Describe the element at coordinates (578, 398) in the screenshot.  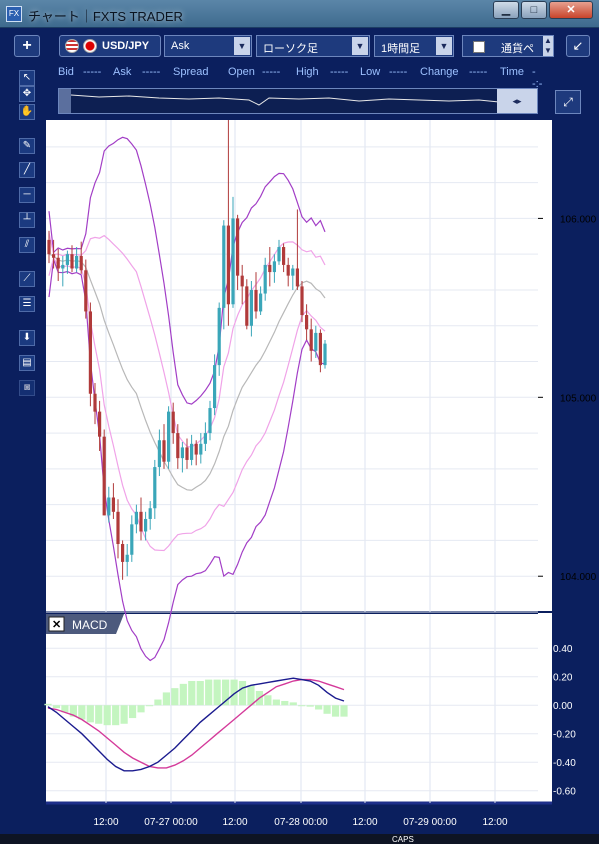
I see `price-tick-label: 105.000` at that location.